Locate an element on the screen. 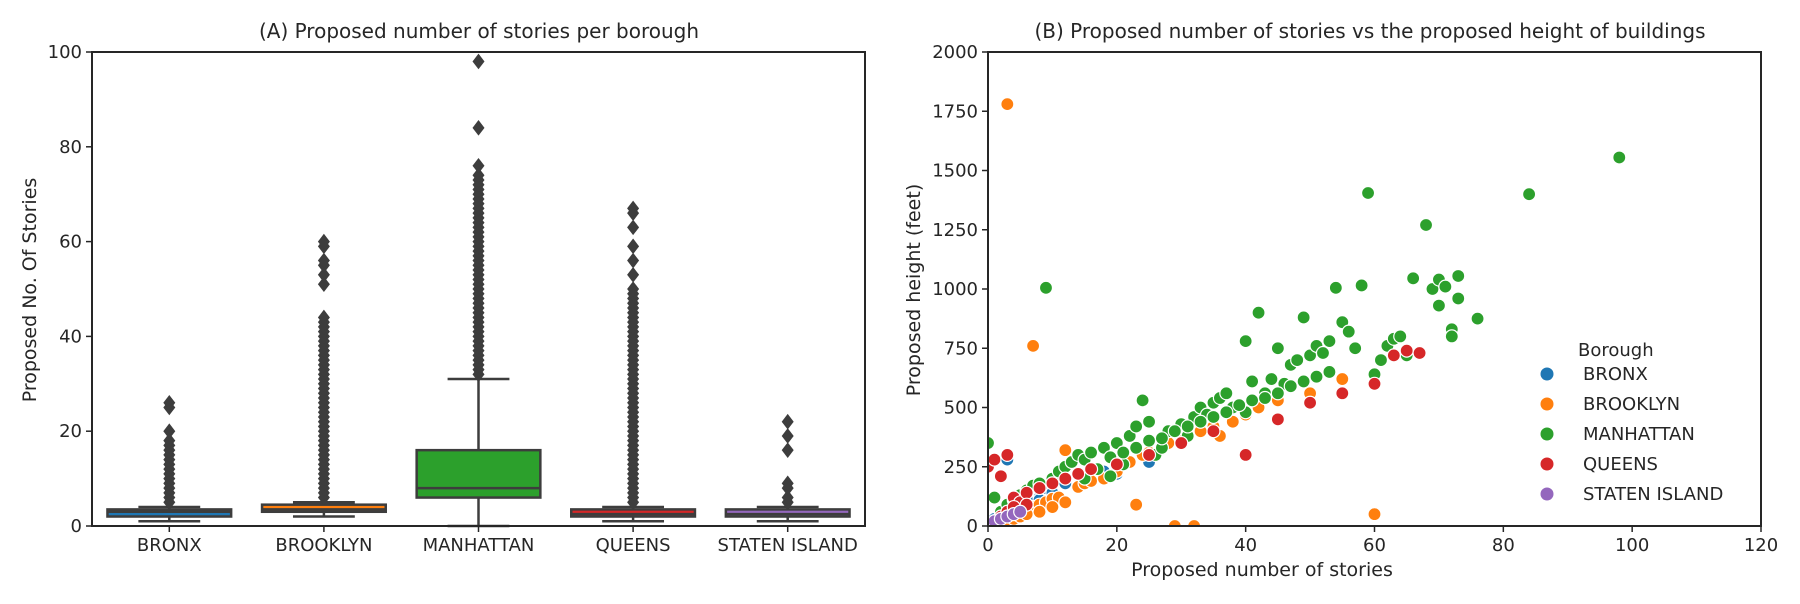  panel-a-ylabel: Proposed No. Of Stories is located at coordinates (30, 290).